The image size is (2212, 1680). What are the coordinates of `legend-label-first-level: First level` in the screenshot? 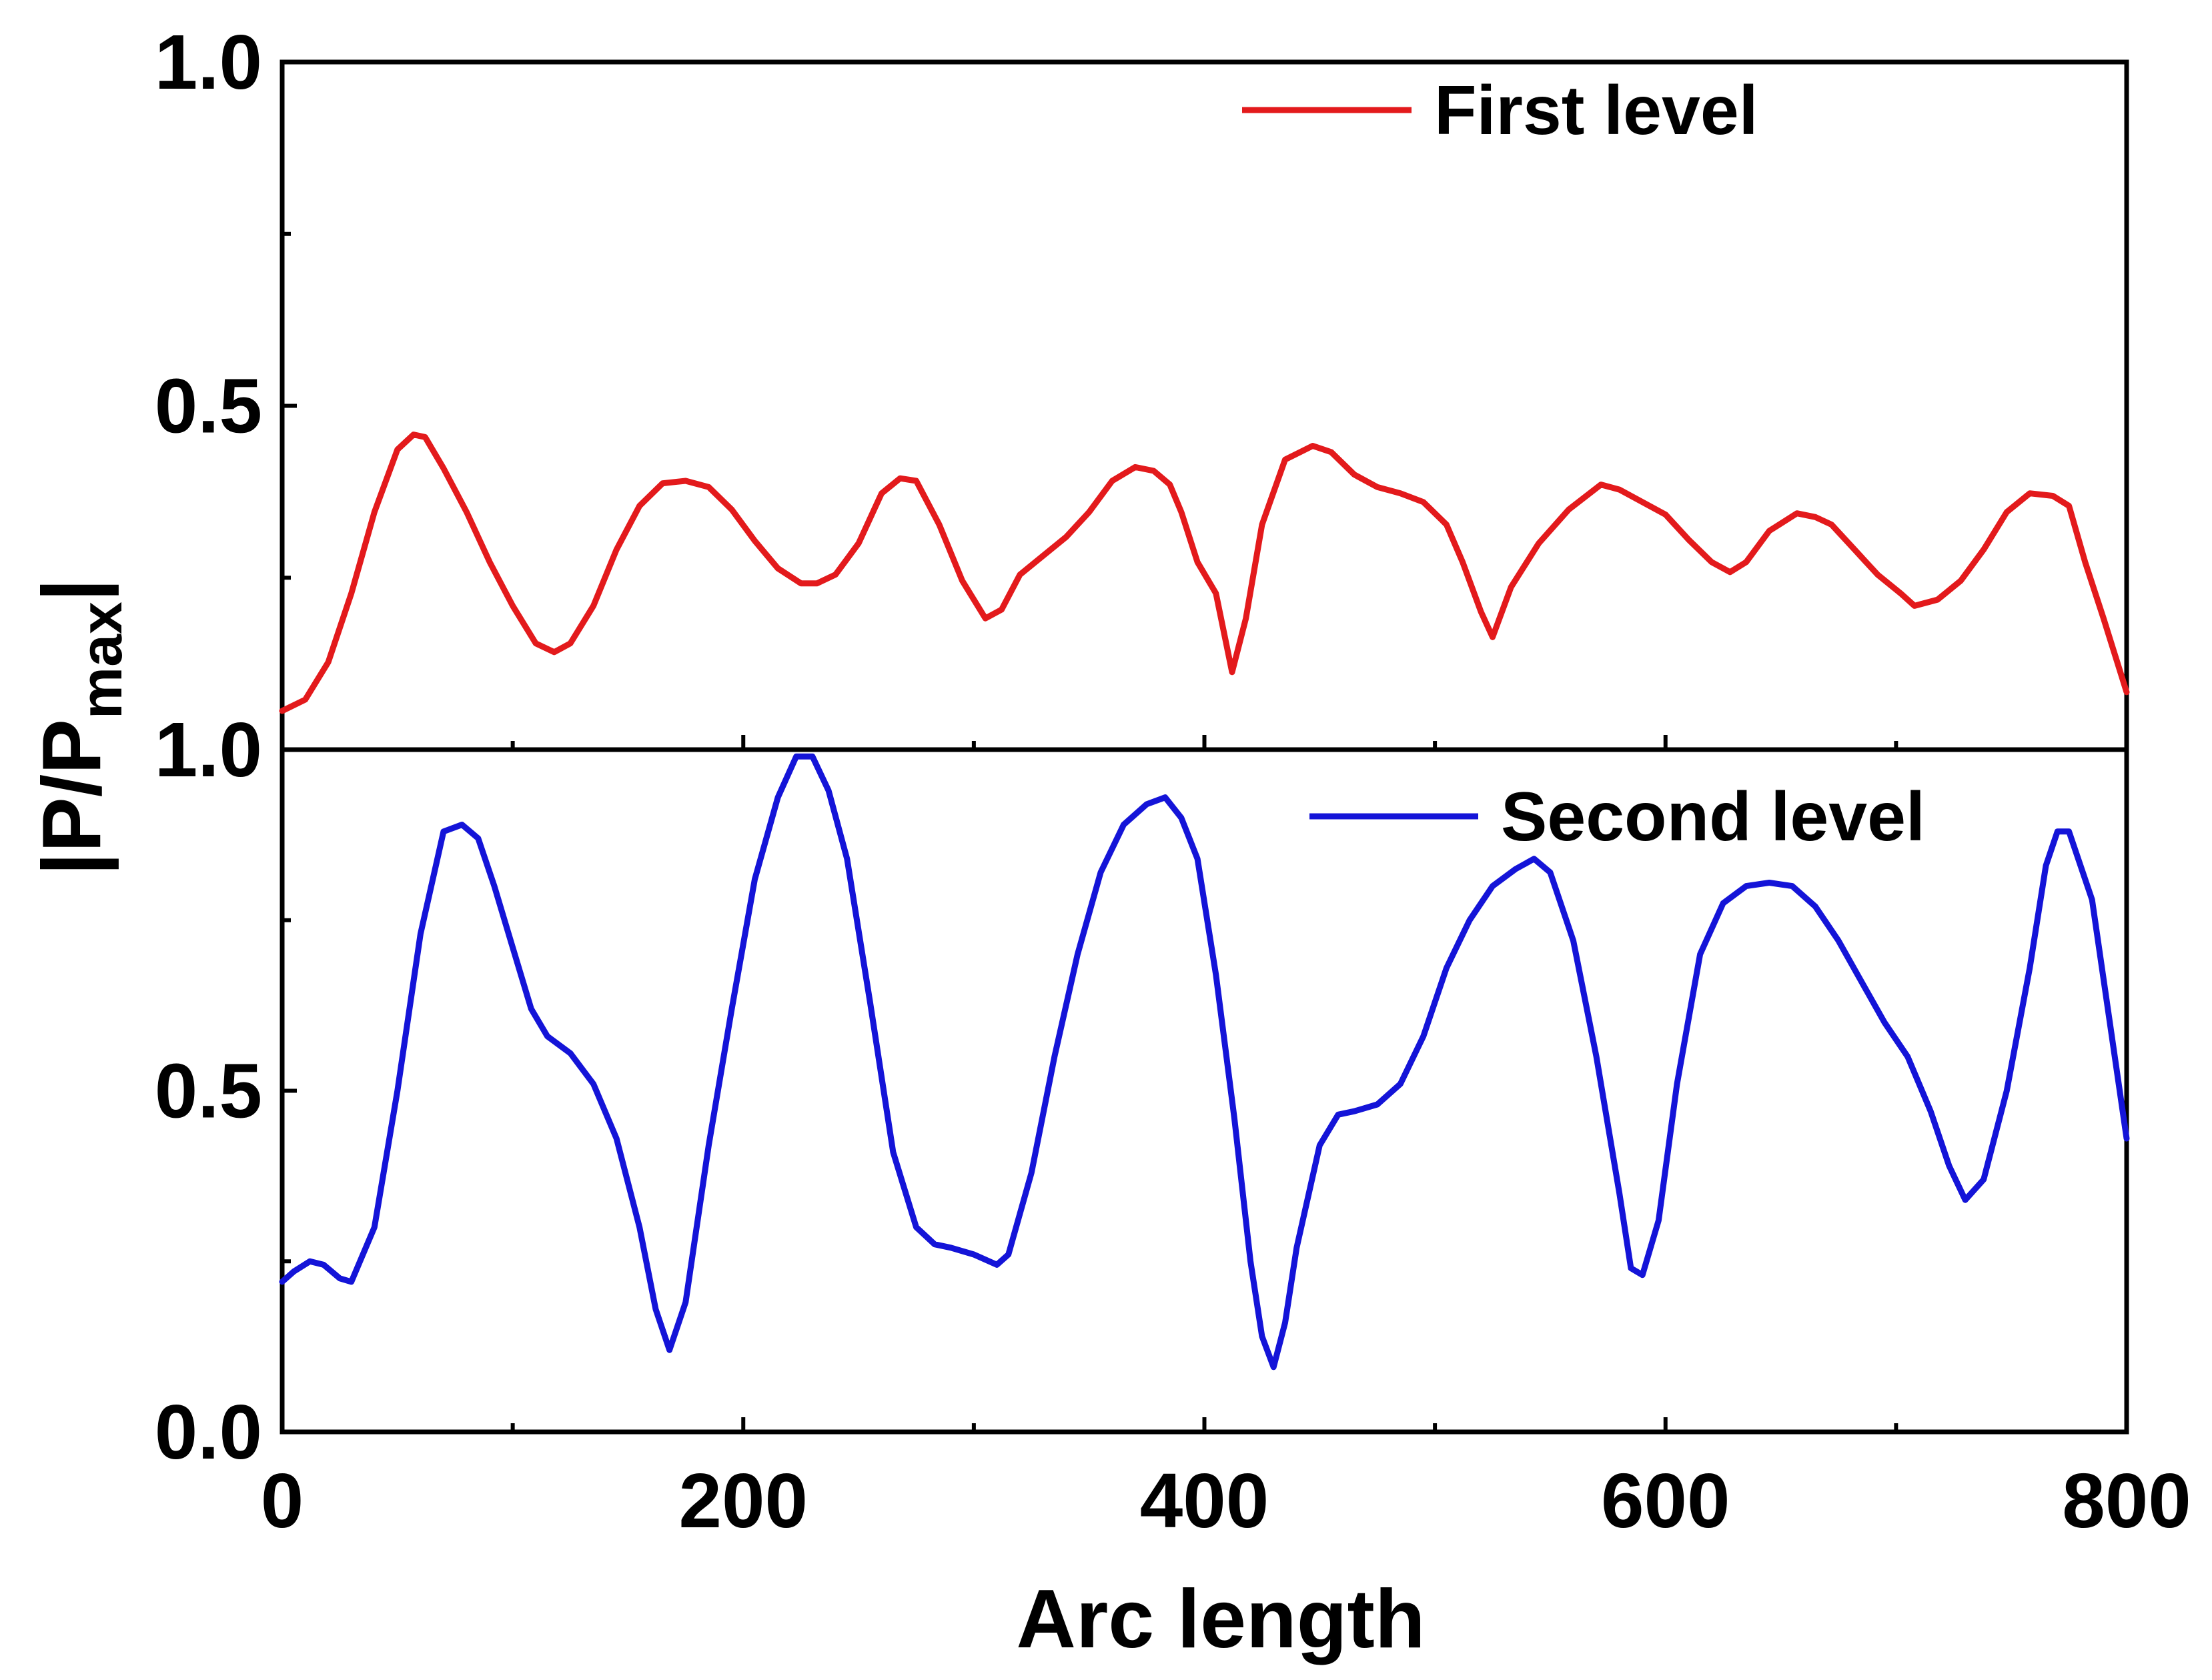 It's located at (1596, 110).